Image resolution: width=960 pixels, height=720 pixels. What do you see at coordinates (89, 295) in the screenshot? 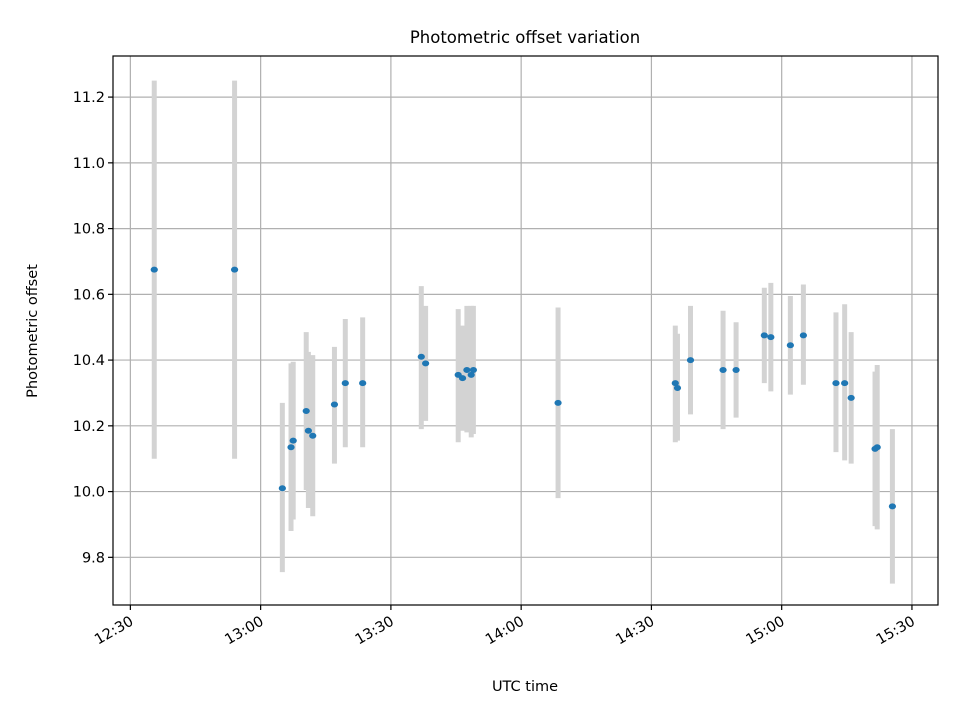
I see `y-tick-label: 10.6` at bounding box center [89, 295].